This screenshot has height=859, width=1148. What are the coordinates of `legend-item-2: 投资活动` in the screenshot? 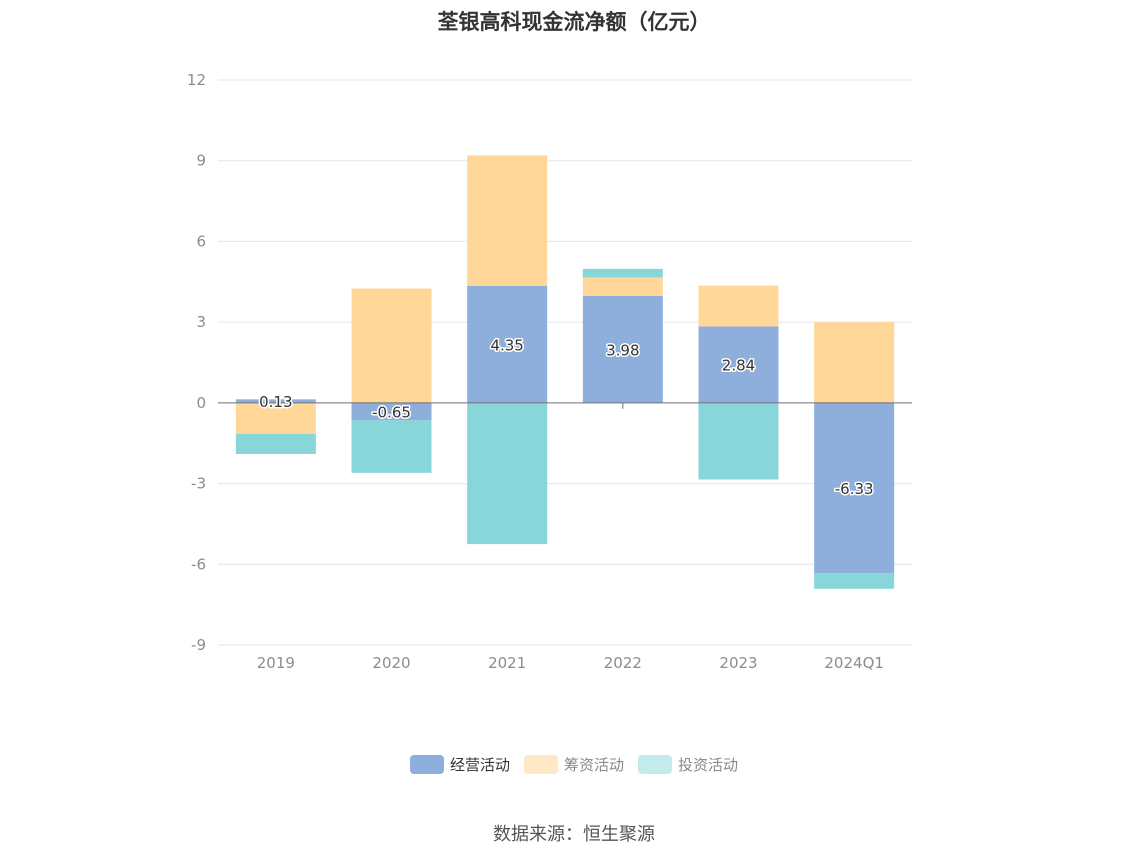 It's located at (688, 764).